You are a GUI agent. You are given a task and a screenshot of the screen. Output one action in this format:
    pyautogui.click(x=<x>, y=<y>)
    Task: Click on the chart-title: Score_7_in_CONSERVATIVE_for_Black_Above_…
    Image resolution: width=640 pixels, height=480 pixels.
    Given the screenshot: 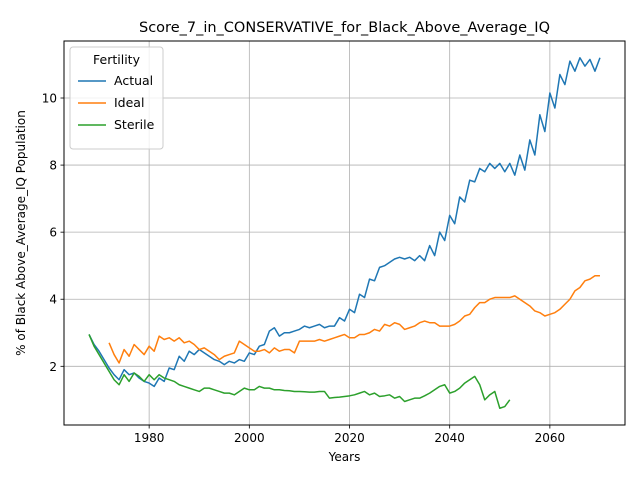 What is the action you would take?
    pyautogui.click(x=344, y=28)
    